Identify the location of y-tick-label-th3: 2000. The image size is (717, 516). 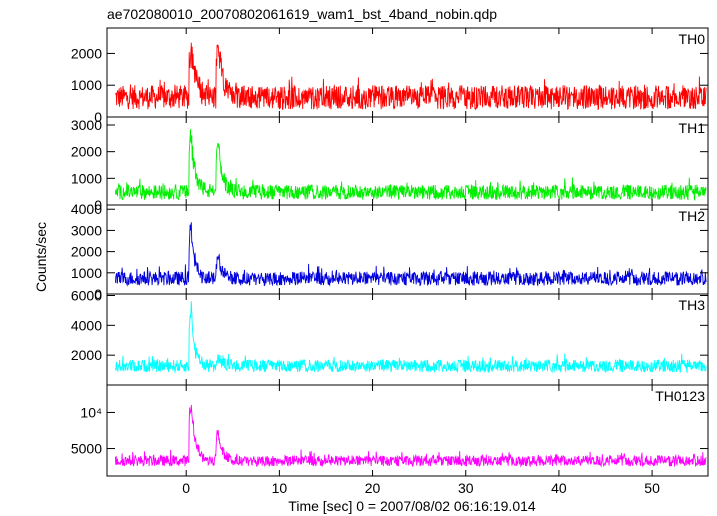
(86, 355).